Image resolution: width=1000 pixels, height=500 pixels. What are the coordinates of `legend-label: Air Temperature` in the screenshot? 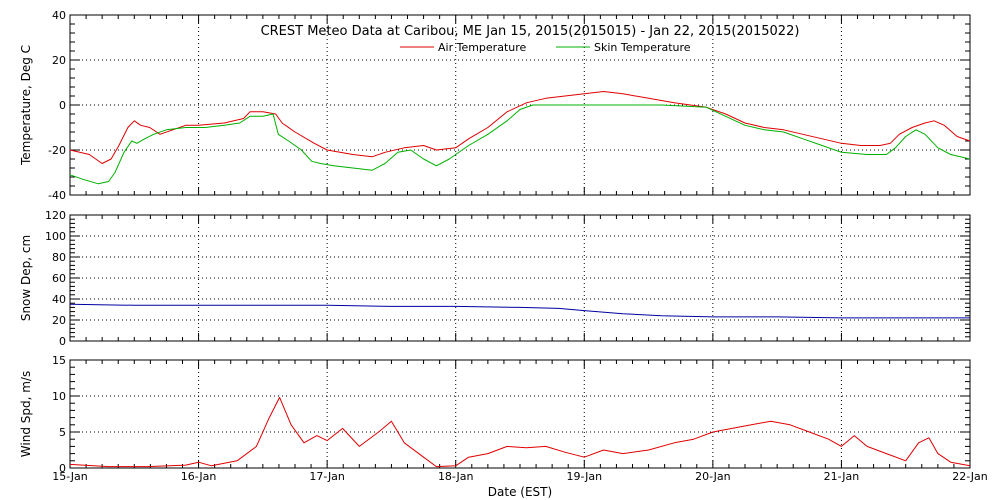 It's located at (482, 47).